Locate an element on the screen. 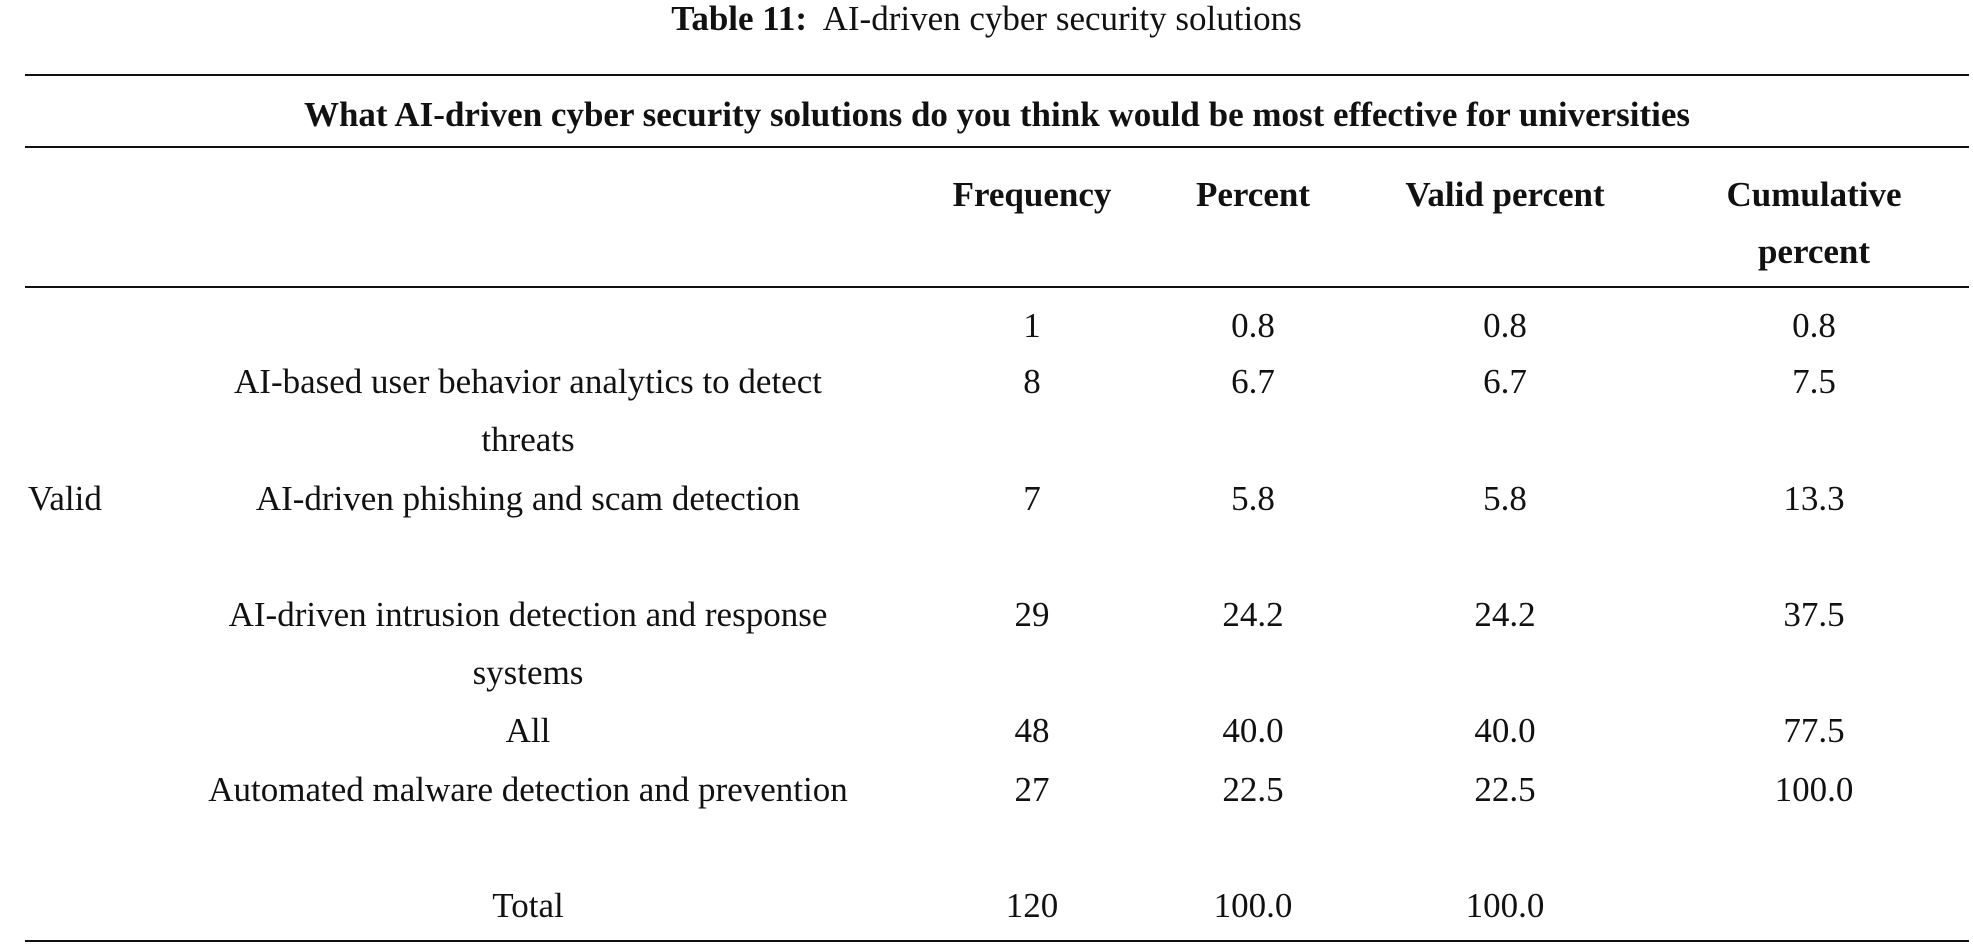  row-label: Total is located at coordinates (528, 905).